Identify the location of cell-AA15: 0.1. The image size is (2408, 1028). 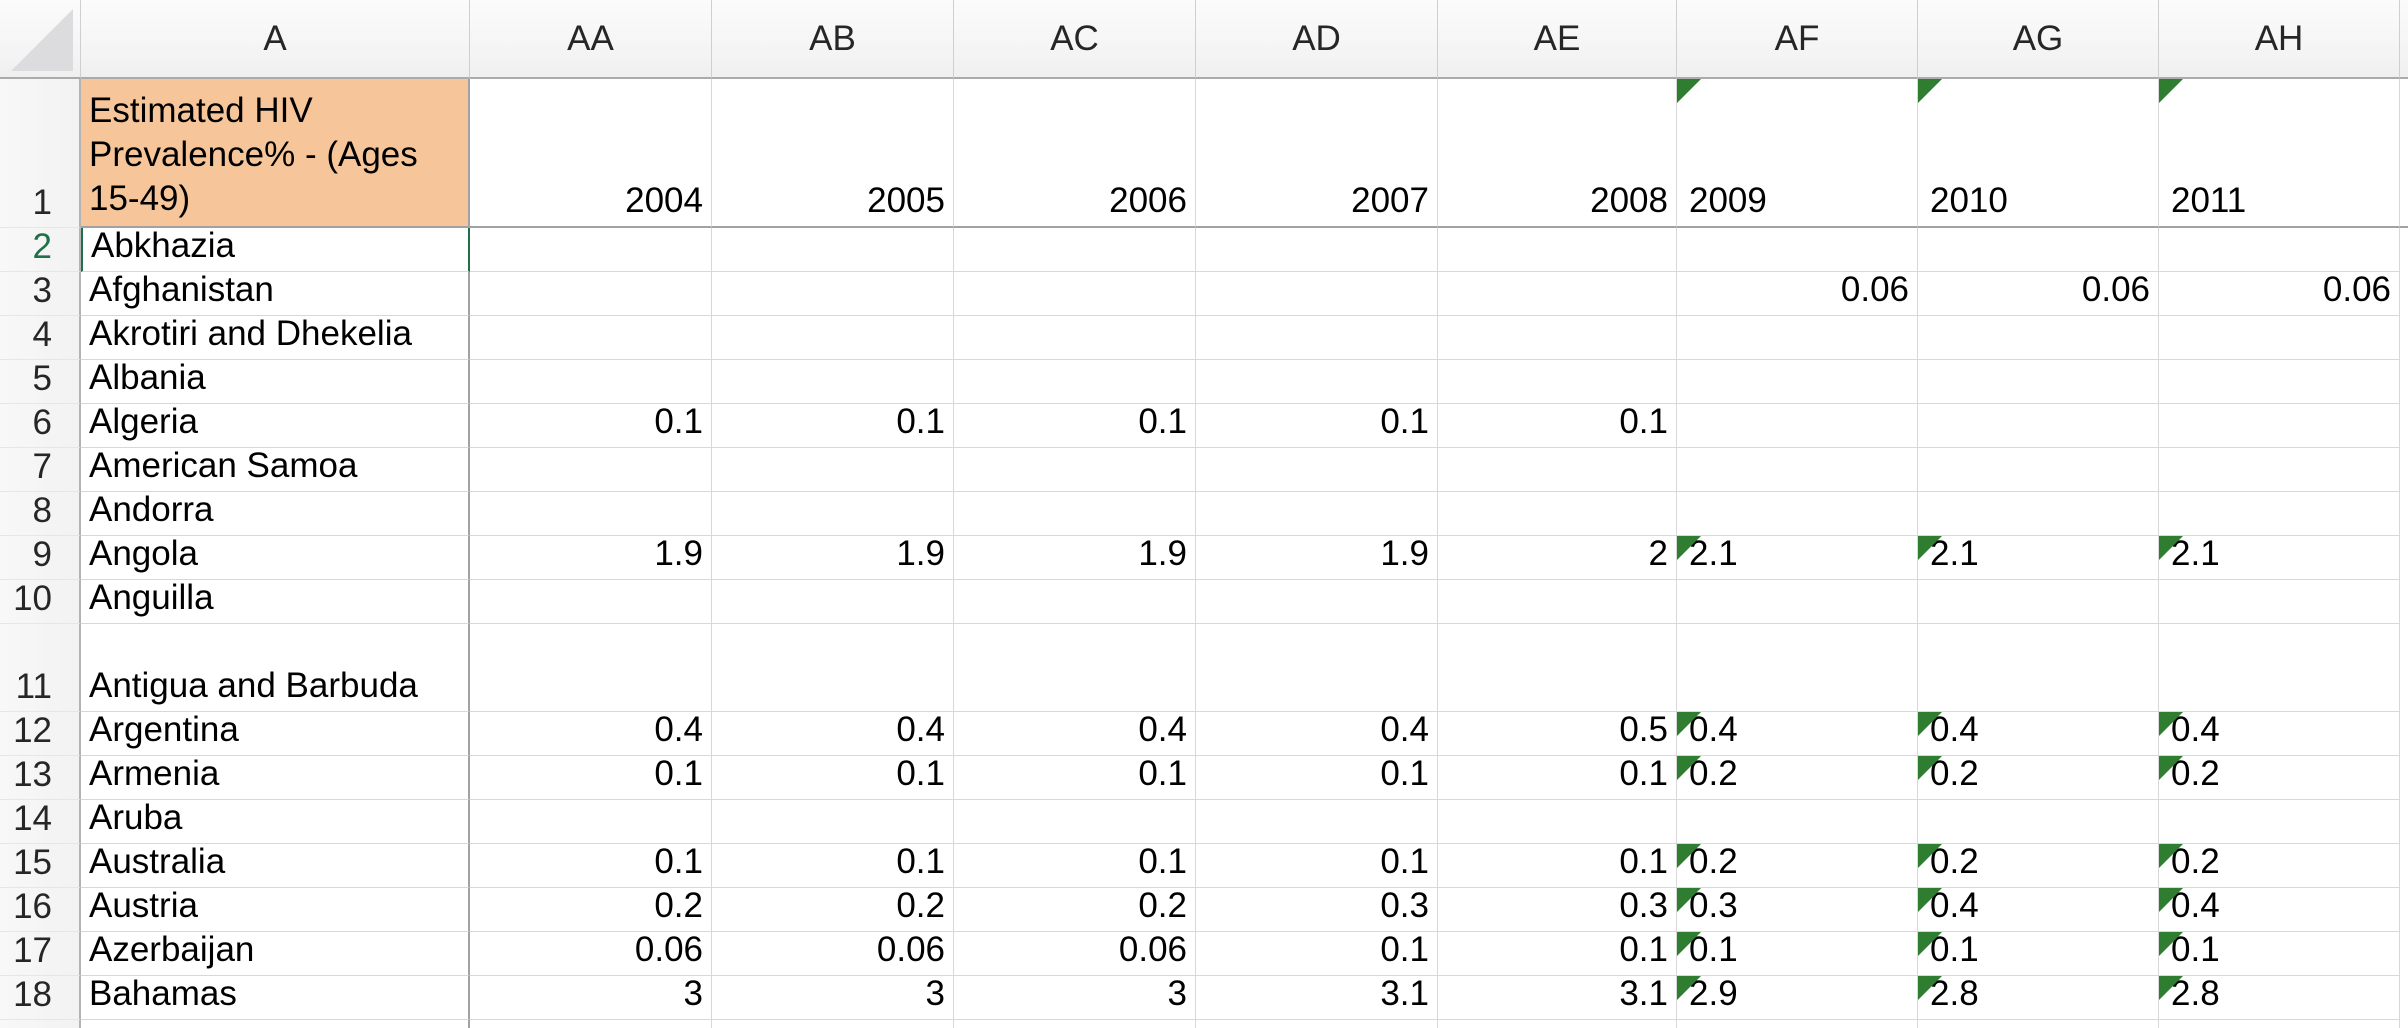
(591, 865).